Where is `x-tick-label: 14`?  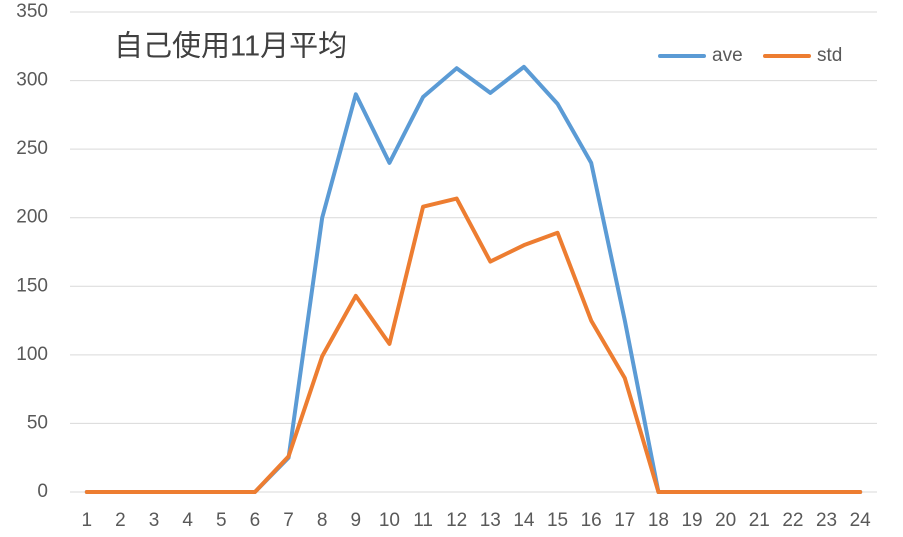
x-tick-label: 14 is located at coordinates (524, 520).